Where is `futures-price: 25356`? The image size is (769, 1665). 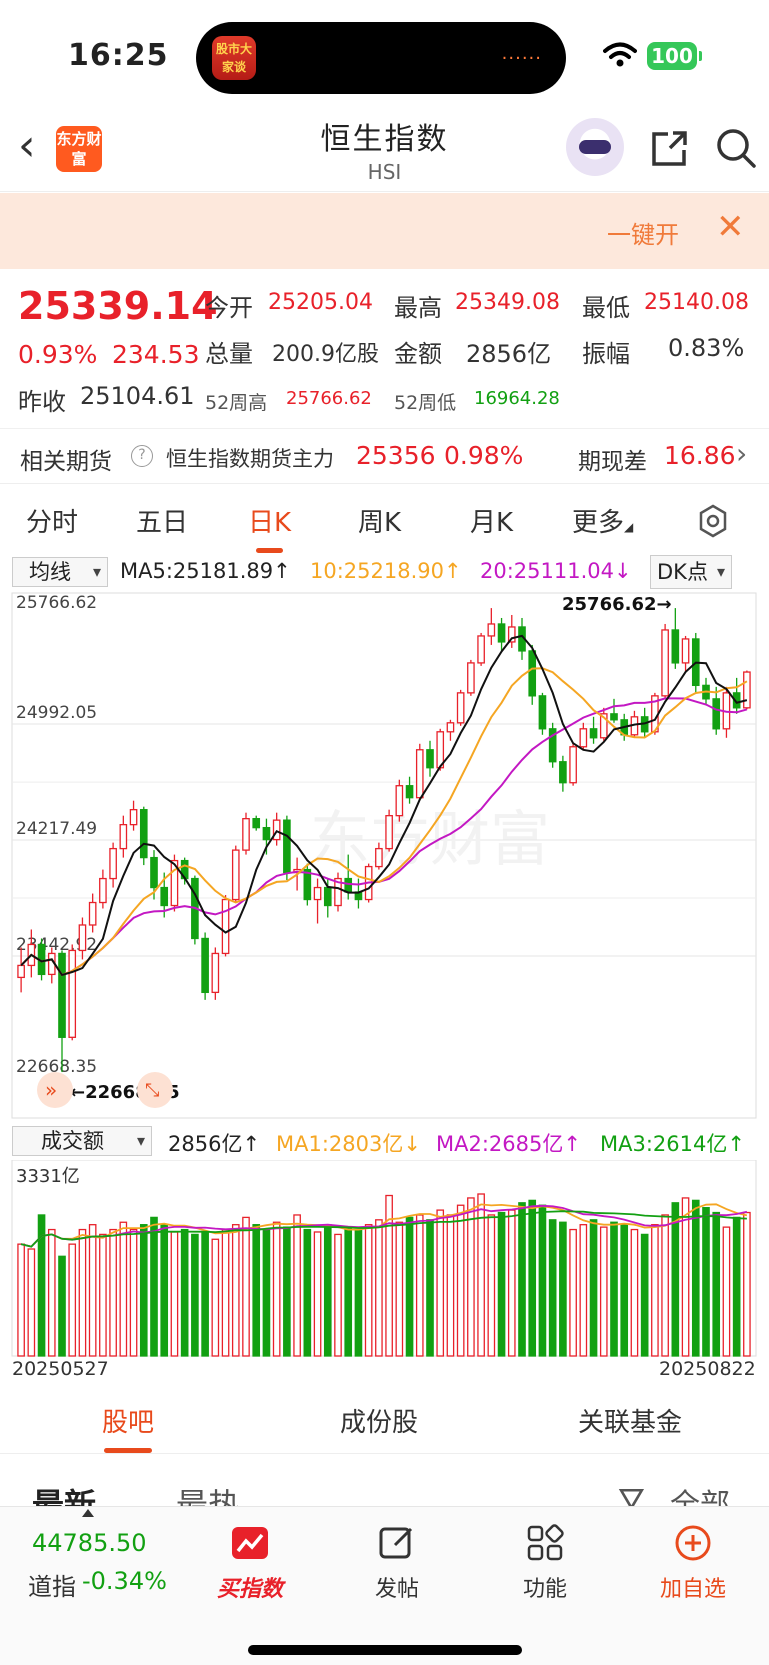 futures-price: 25356 is located at coordinates (396, 455).